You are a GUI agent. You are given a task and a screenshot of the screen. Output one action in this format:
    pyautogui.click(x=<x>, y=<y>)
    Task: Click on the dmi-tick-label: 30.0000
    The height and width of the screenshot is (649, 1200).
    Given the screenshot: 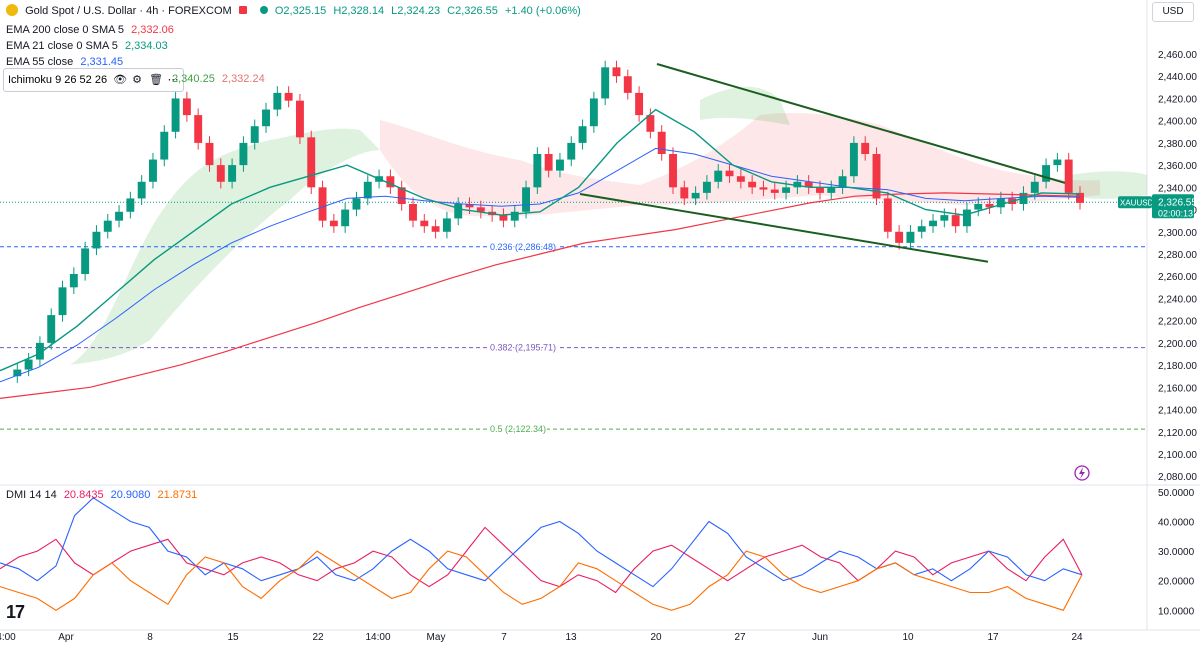 What is the action you would take?
    pyautogui.click(x=1176, y=552)
    